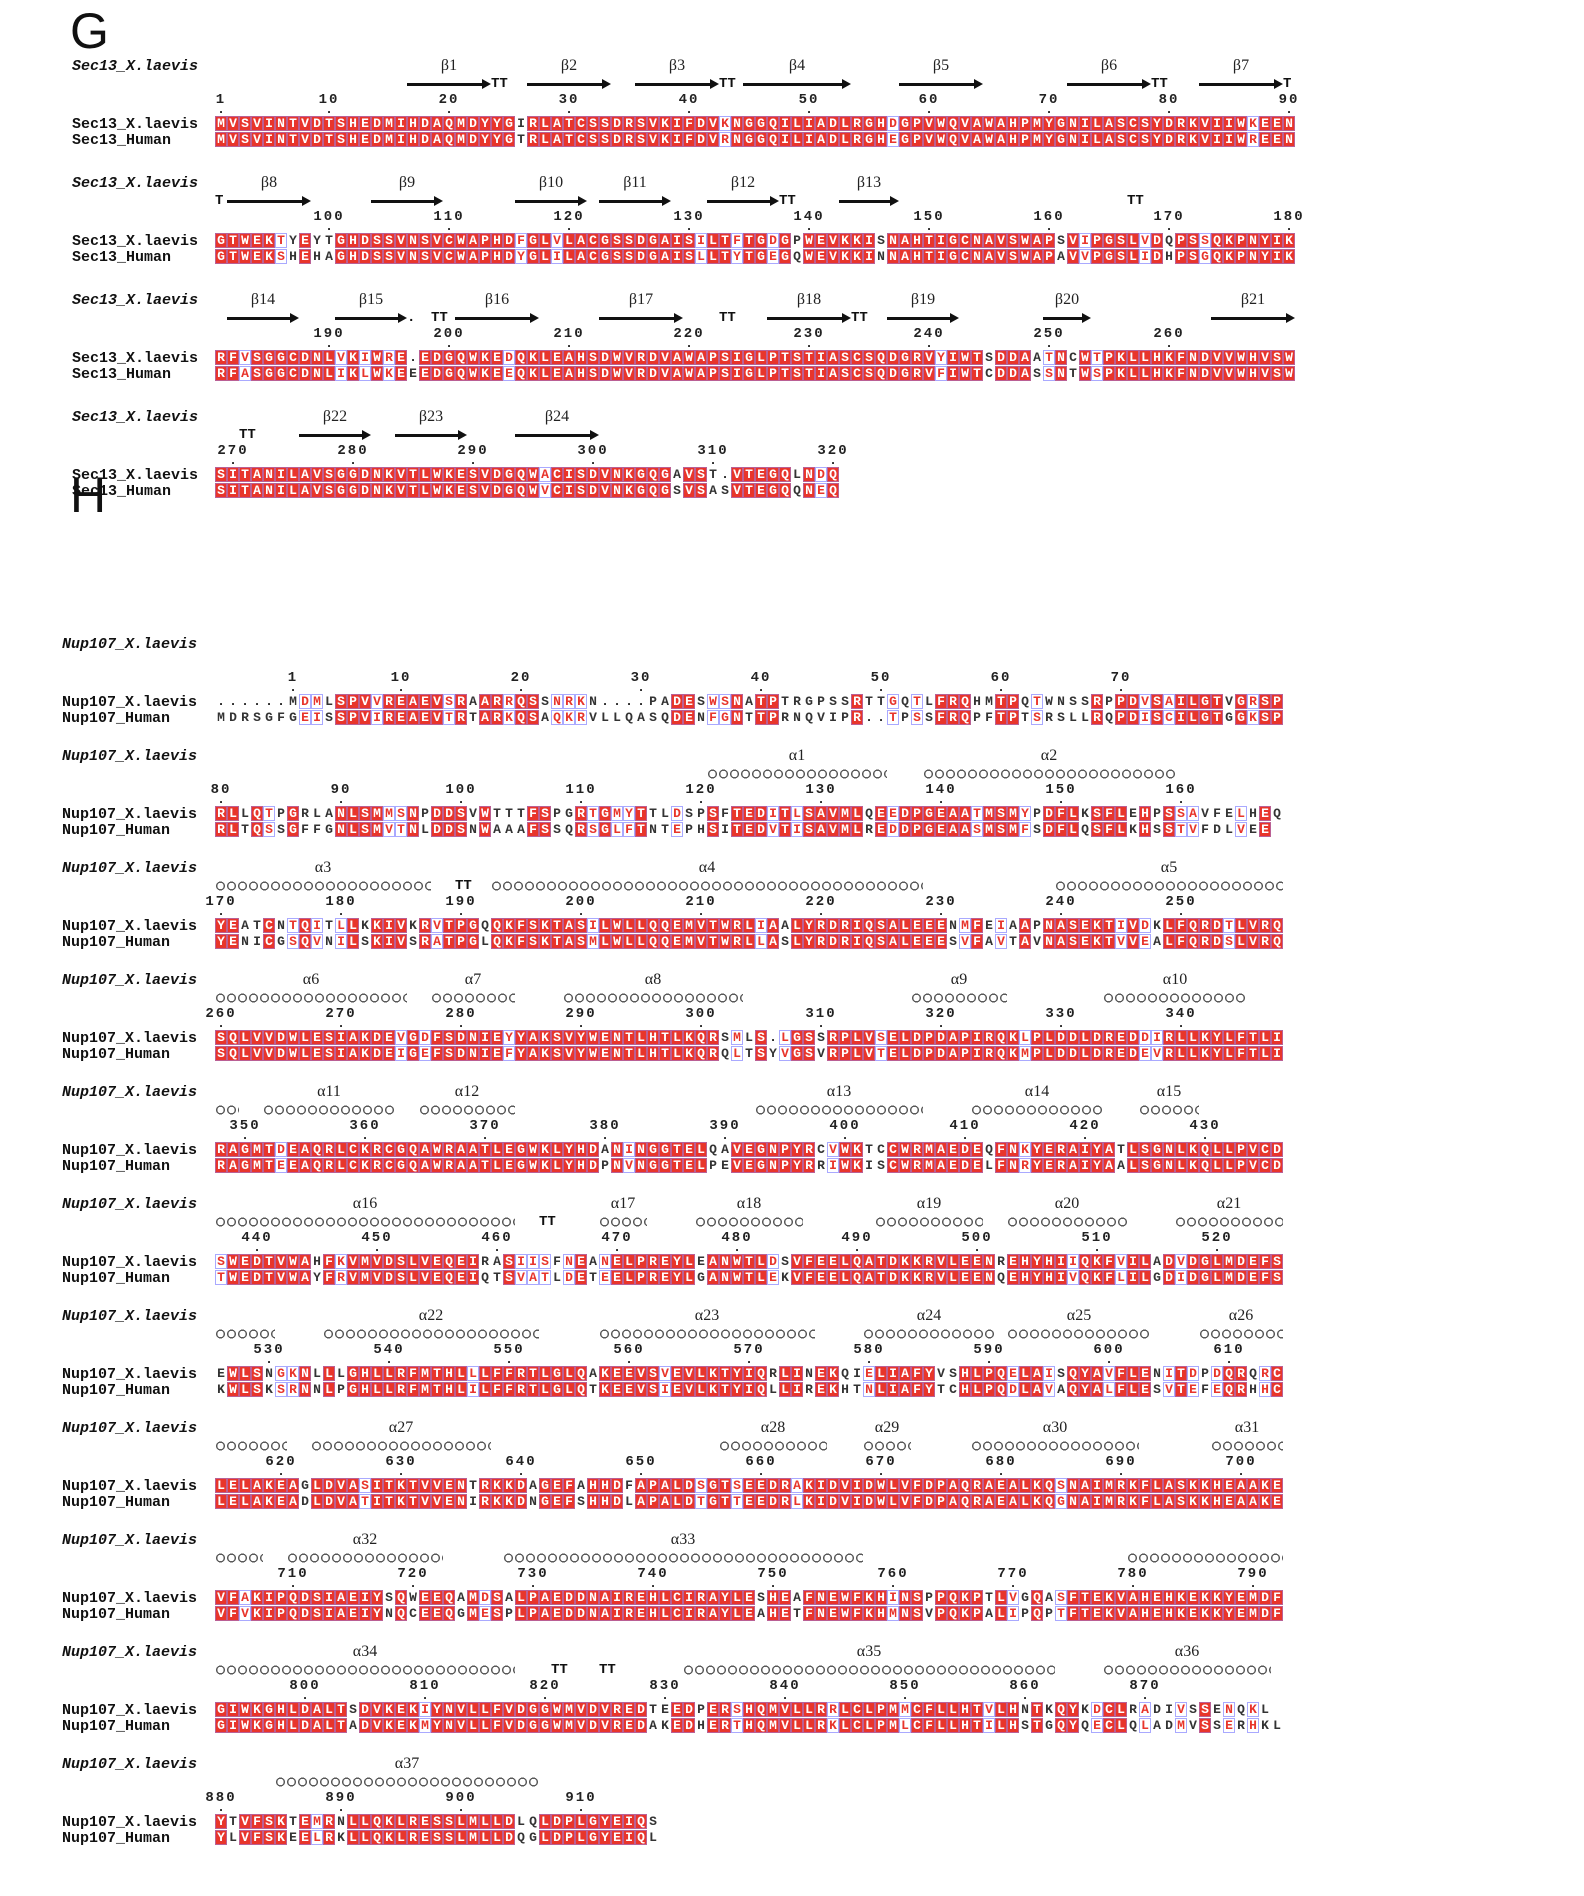 The height and width of the screenshot is (1896, 1584). What do you see at coordinates (485, 1126) in the screenshot?
I see `residue-number: 370` at bounding box center [485, 1126].